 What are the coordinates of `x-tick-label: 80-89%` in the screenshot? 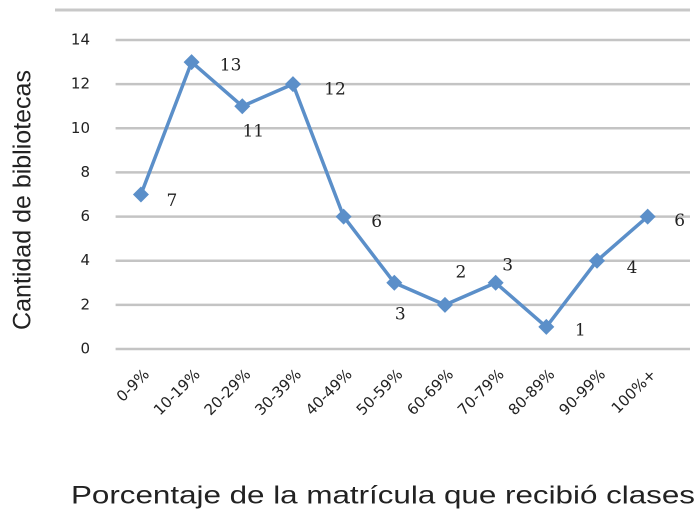 It's located at (532, 392).